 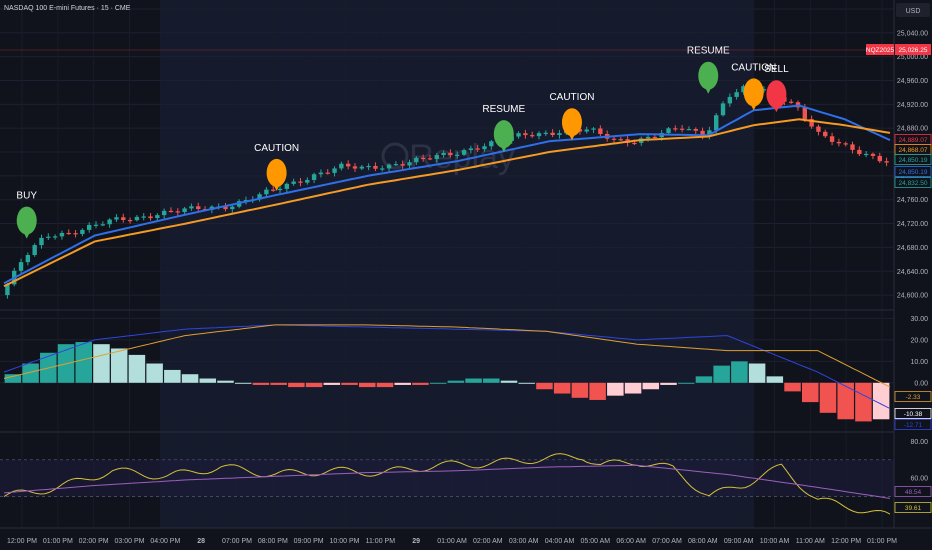 I want to click on currency-button, so click(x=913, y=10).